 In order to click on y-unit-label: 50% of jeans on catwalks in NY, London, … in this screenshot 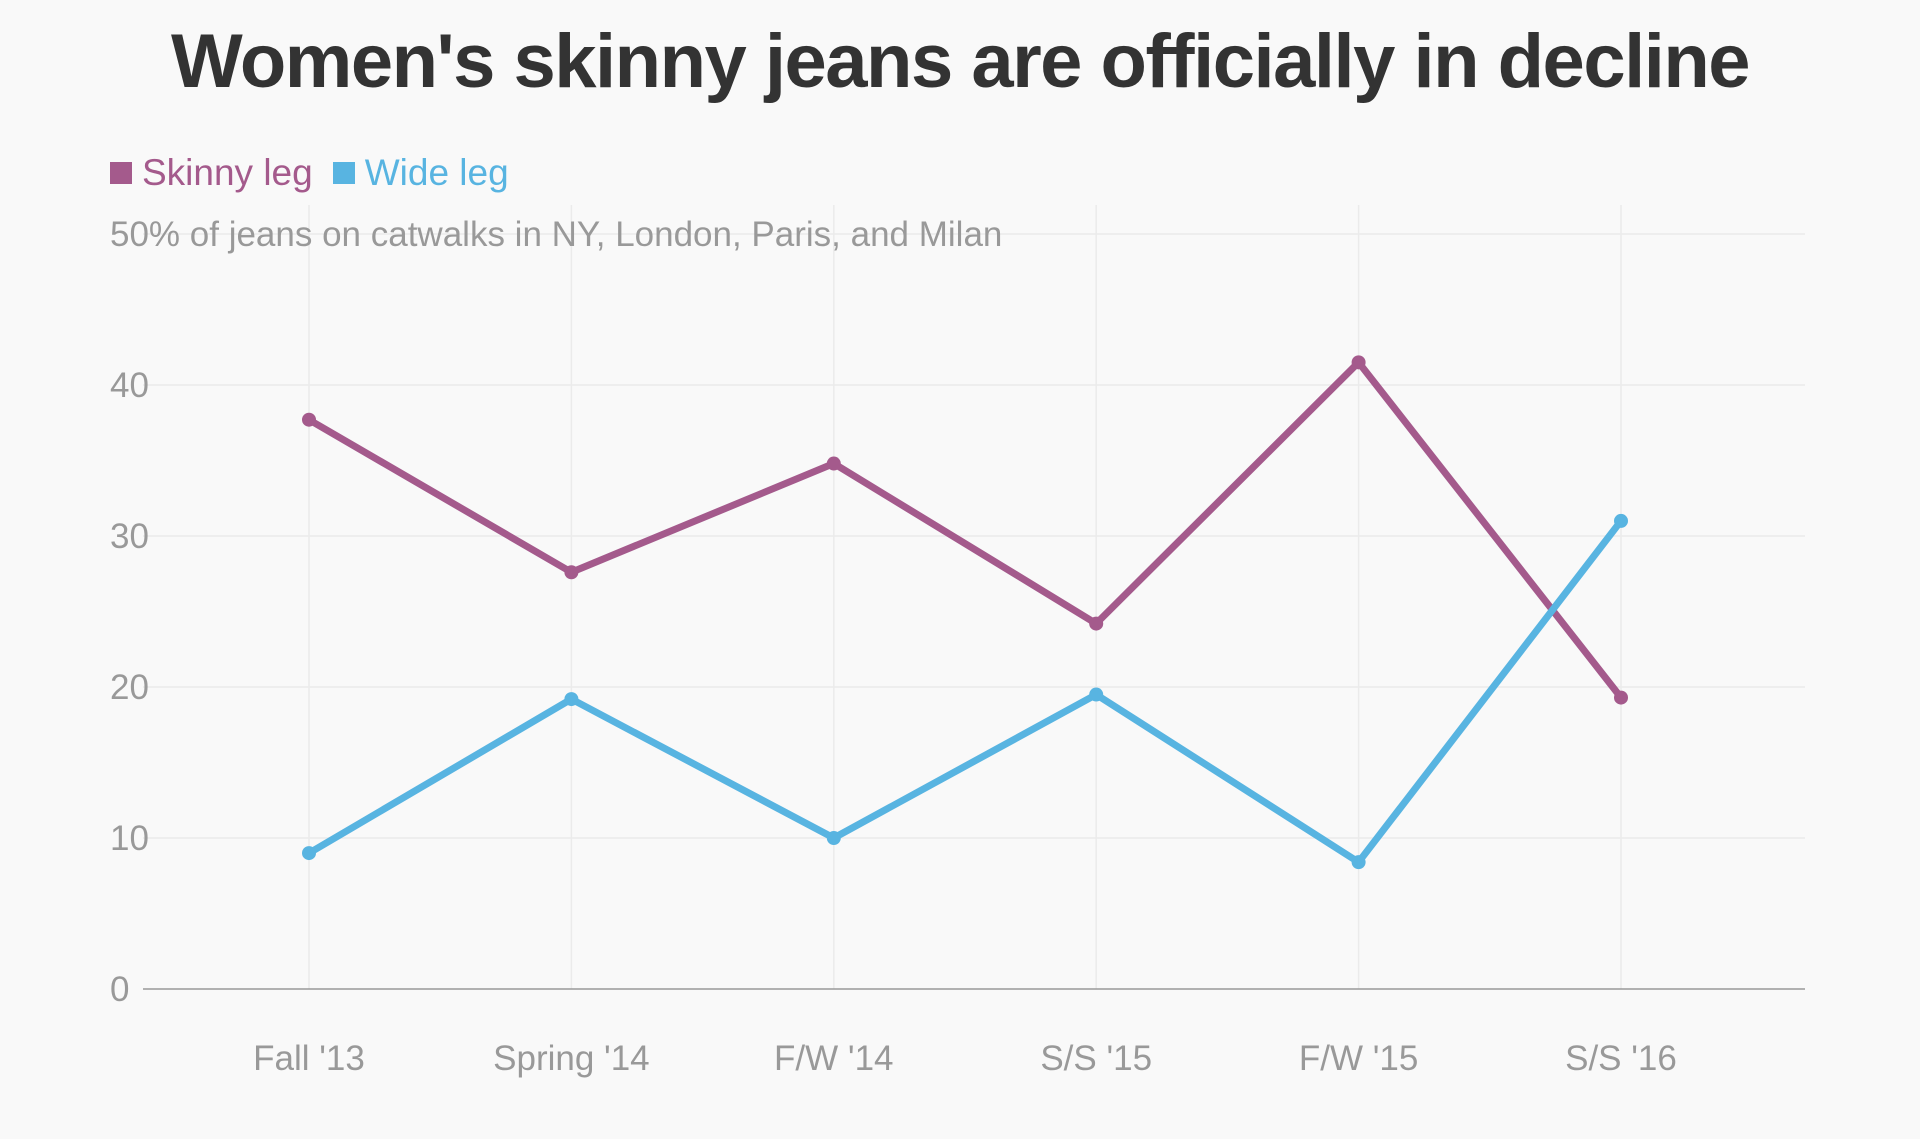, I will do `click(556, 234)`.